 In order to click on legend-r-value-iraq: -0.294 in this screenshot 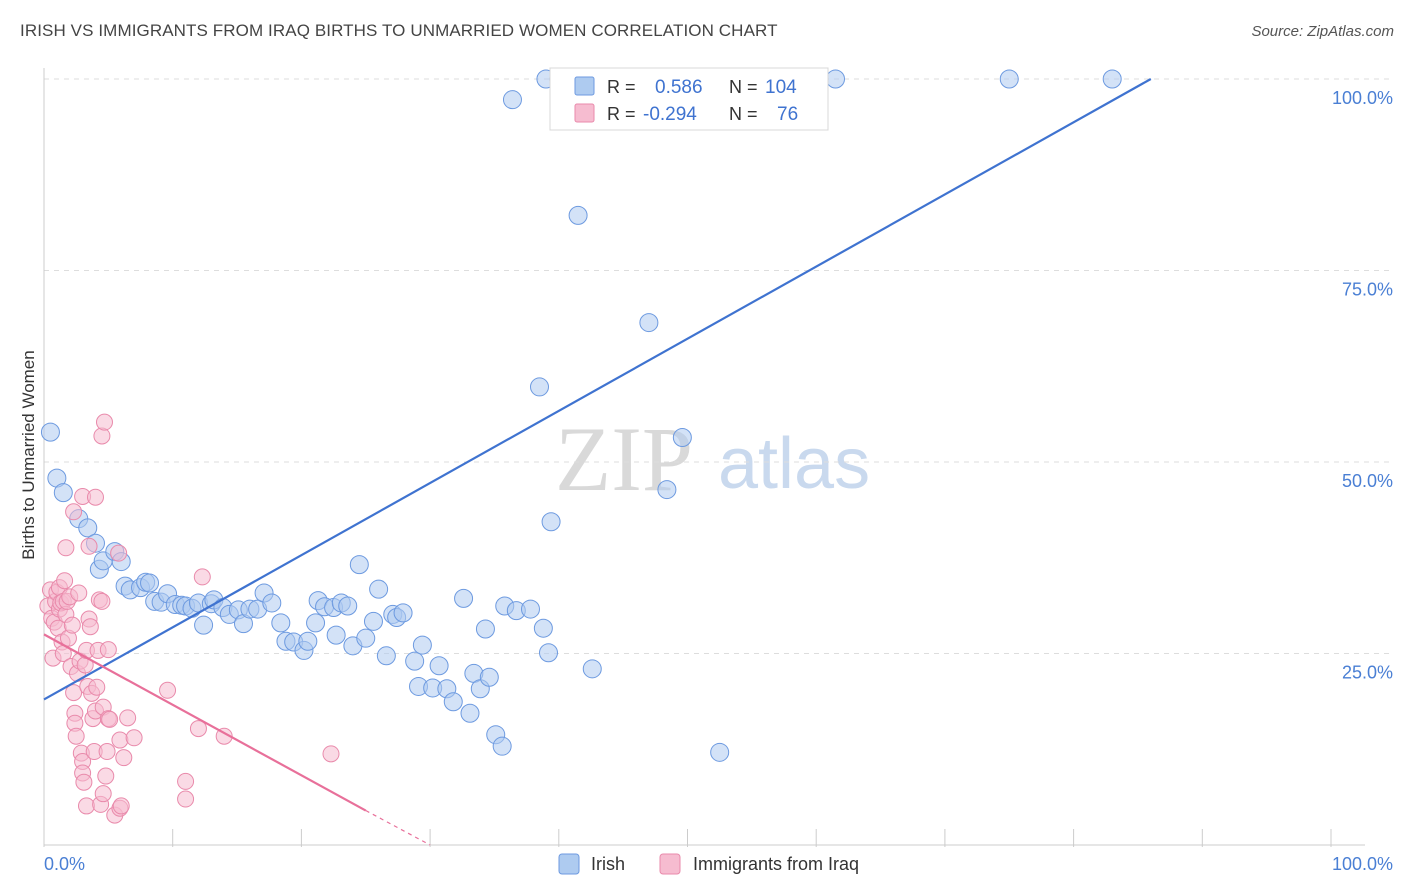, I will do `click(670, 114)`.